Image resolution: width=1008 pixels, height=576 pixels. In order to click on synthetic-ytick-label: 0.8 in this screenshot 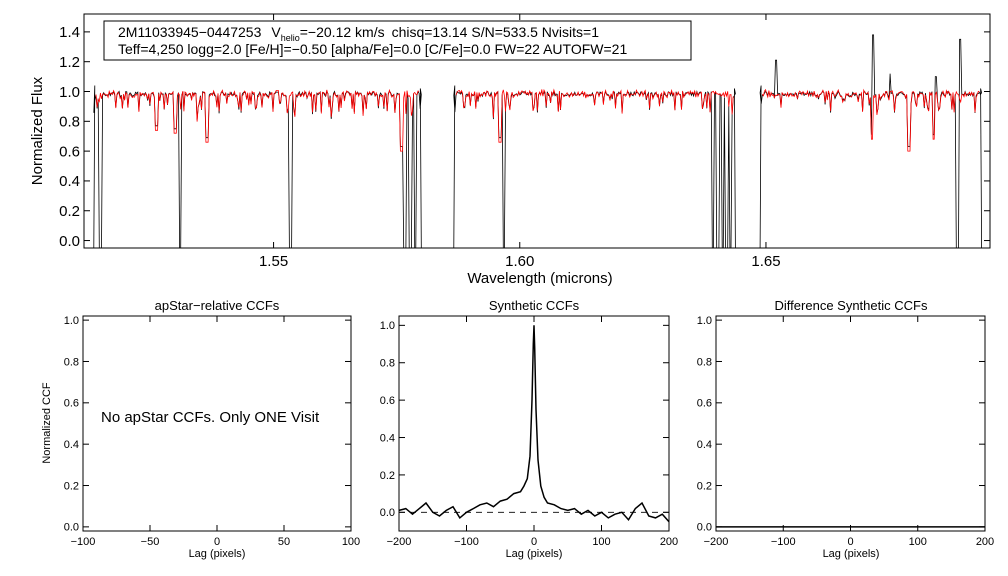, I will do `click(387, 364)`.